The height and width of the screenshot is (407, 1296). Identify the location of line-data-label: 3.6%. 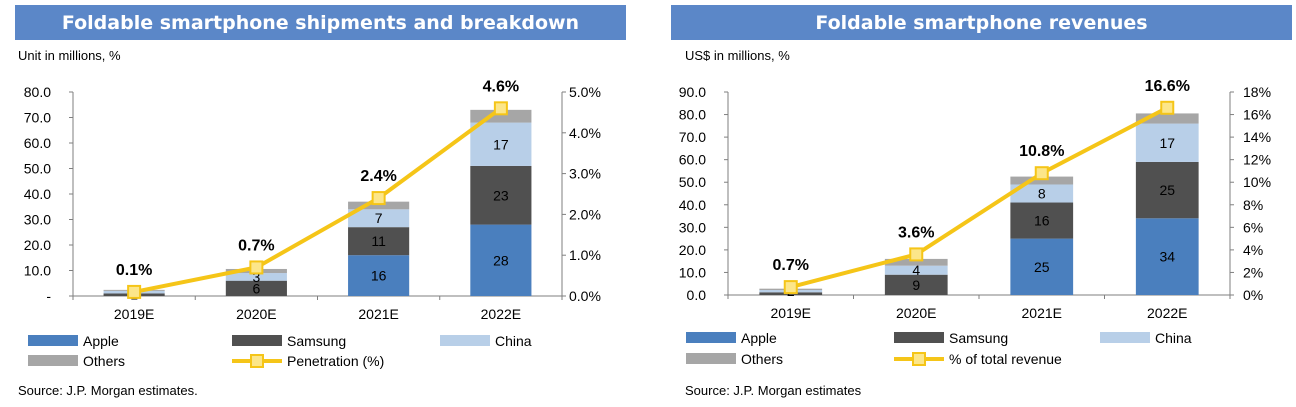
(916, 232).